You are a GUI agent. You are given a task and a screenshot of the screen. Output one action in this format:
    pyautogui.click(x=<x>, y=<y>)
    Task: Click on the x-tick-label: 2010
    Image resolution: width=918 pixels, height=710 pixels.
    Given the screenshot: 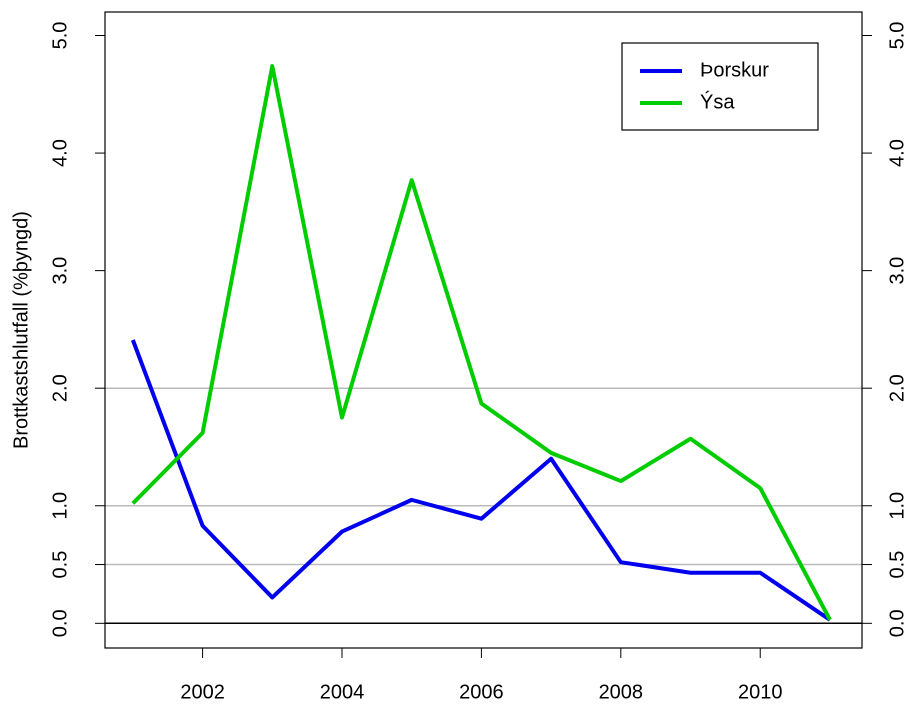 What is the action you would take?
    pyautogui.click(x=760, y=692)
    